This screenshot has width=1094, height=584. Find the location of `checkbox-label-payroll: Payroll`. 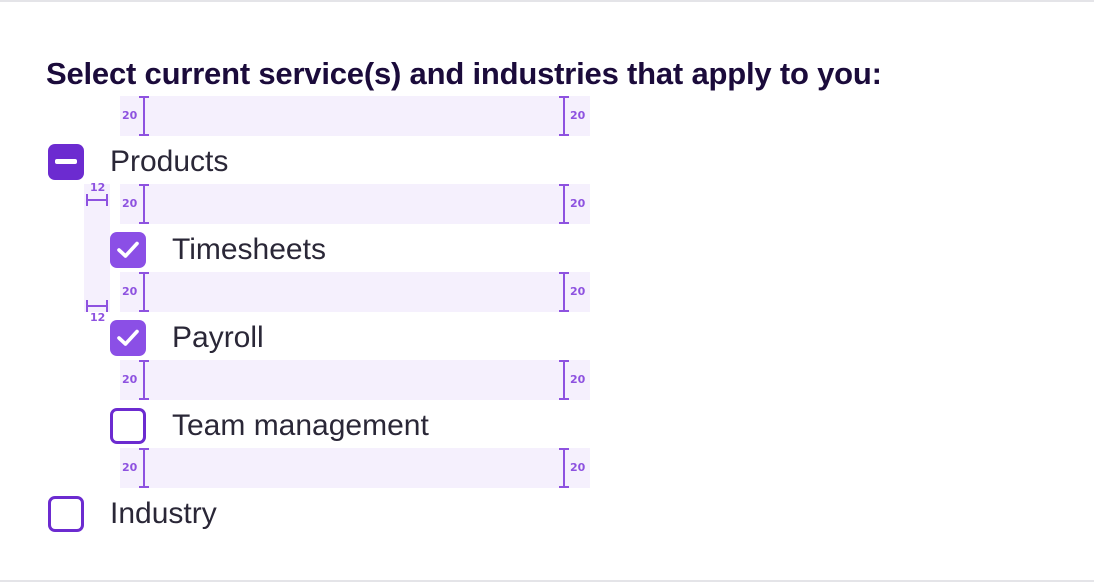

checkbox-label-payroll: Payroll is located at coordinates (218, 337).